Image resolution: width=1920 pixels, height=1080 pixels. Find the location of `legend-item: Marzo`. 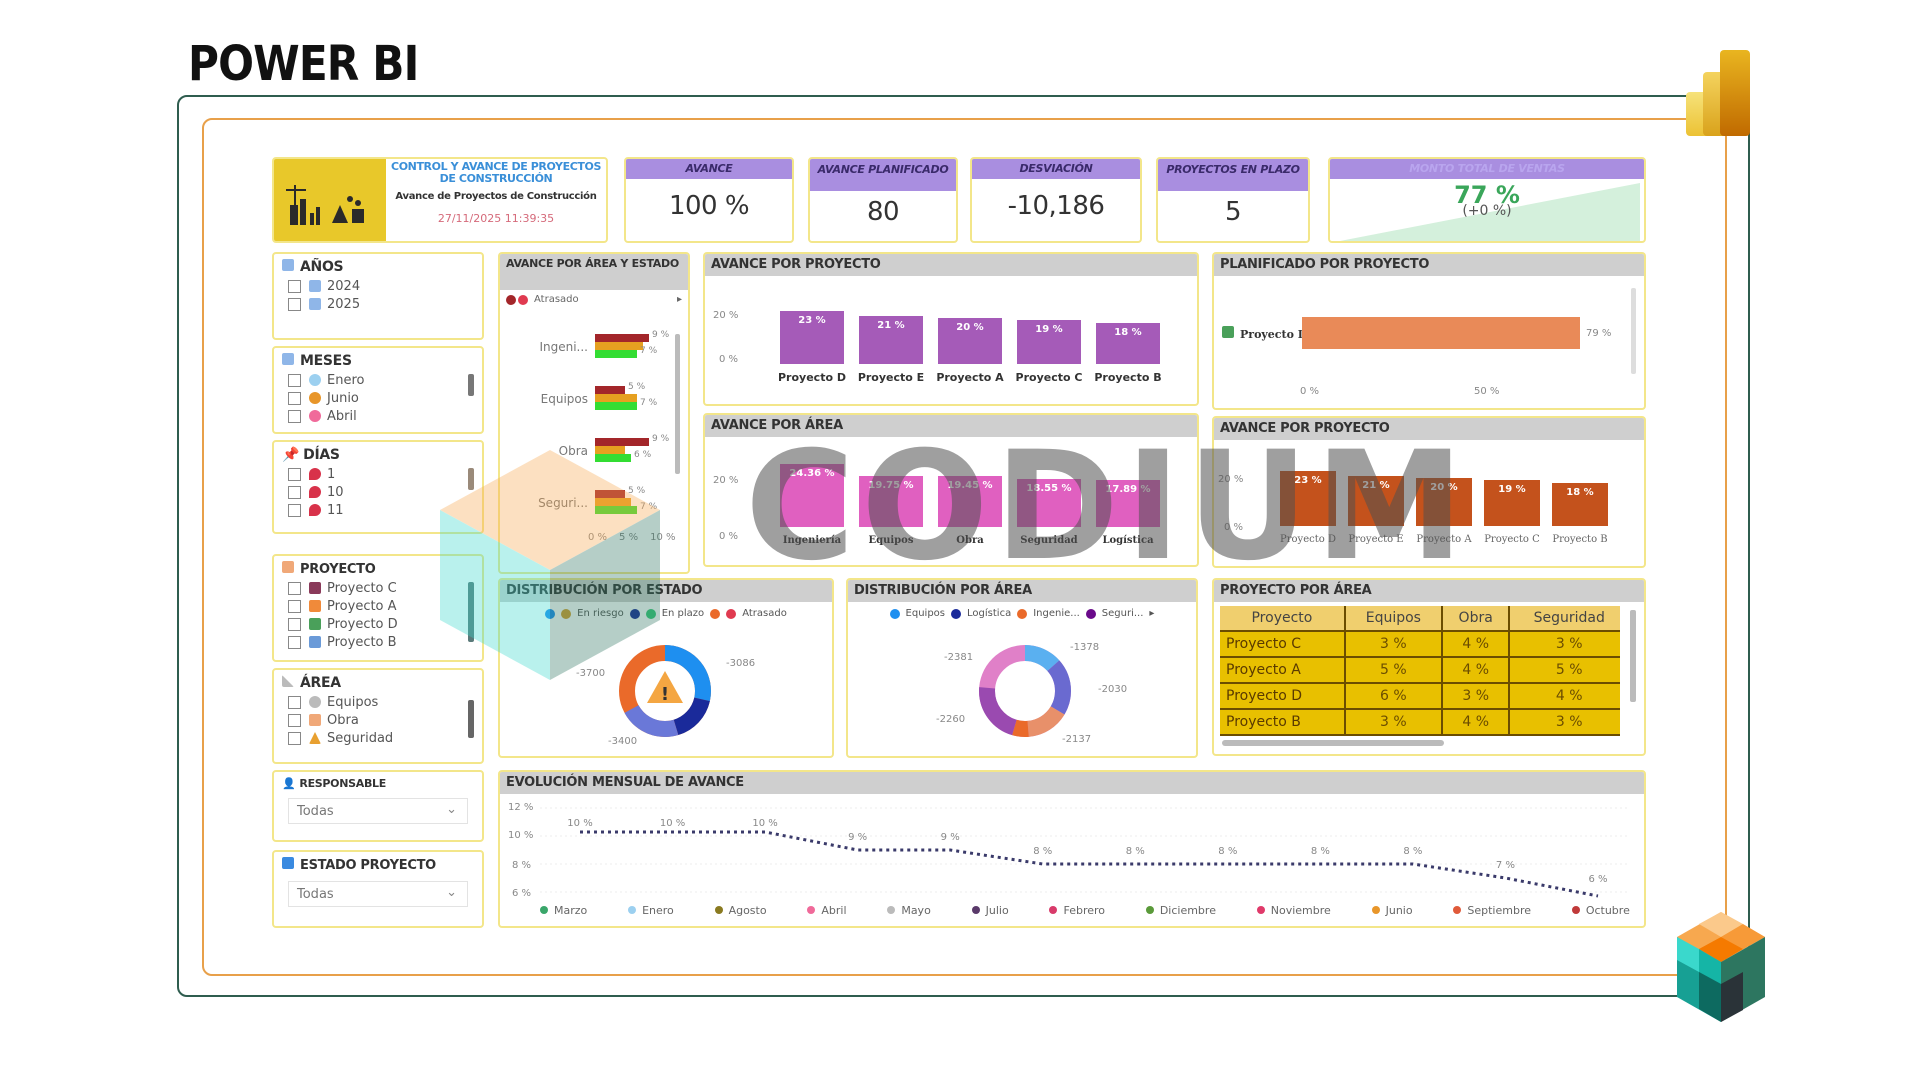

legend-item: Marzo is located at coordinates (563, 910).